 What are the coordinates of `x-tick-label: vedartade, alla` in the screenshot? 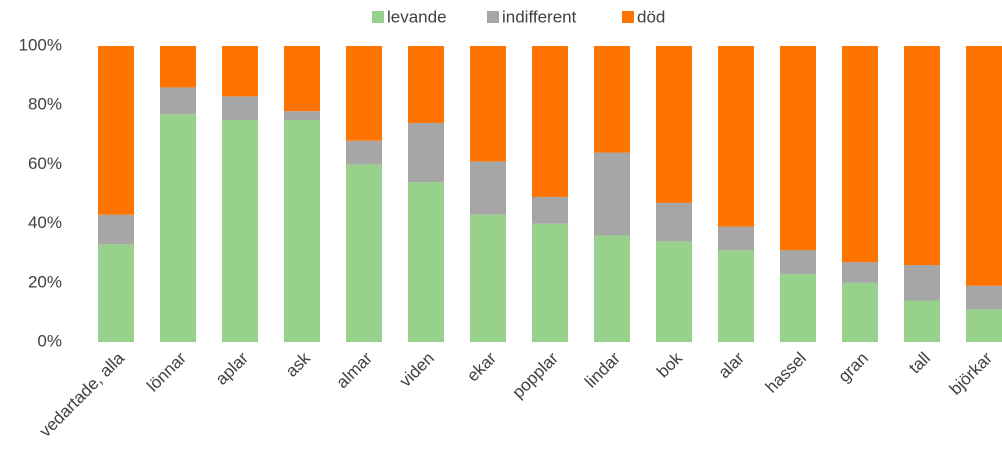 It's located at (82, 394).